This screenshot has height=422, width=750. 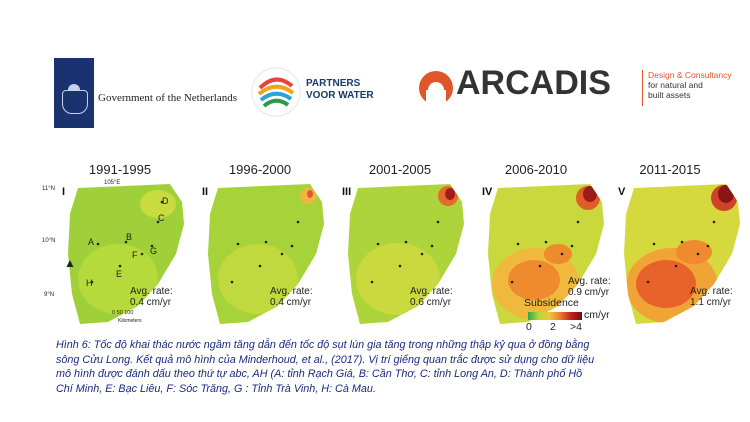 What do you see at coordinates (589, 287) in the screenshot?
I see `avg-rate: Avg. rate: 0.9 cm/yr` at bounding box center [589, 287].